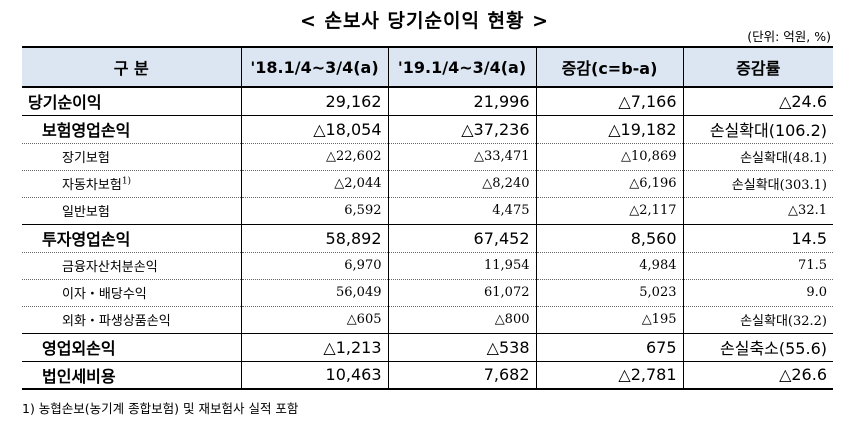 This screenshot has height=424, width=849. I want to click on table-row: 외화・파생상품손익 △605 △800 △195 손실확대(32.2), so click(427, 319).